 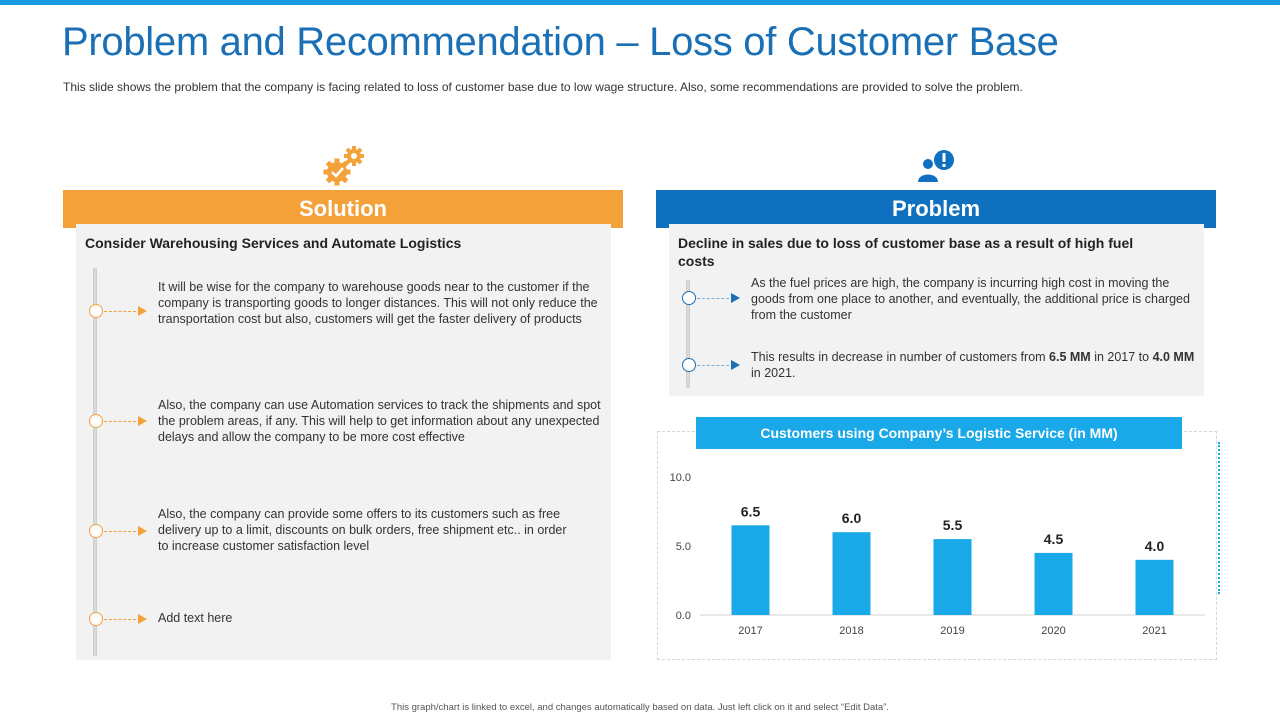 What do you see at coordinates (936, 209) in the screenshot?
I see `problem-header: Problem` at bounding box center [936, 209].